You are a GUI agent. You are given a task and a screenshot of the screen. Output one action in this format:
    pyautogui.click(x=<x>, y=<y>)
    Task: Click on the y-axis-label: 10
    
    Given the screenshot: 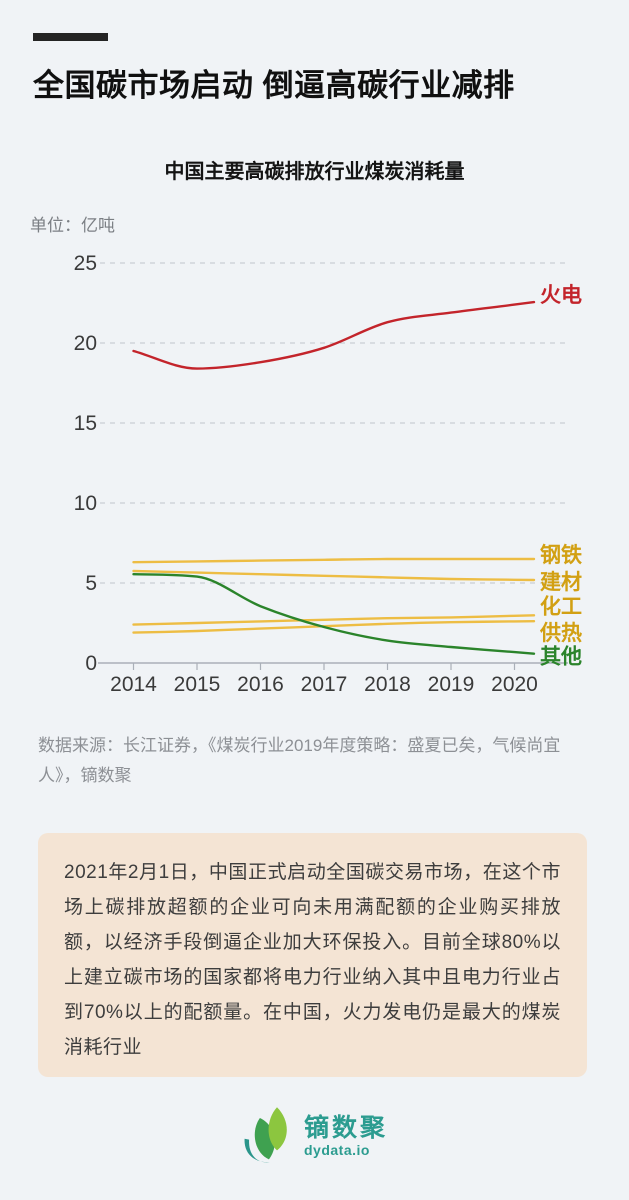 What is the action you would take?
    pyautogui.click(x=85, y=503)
    